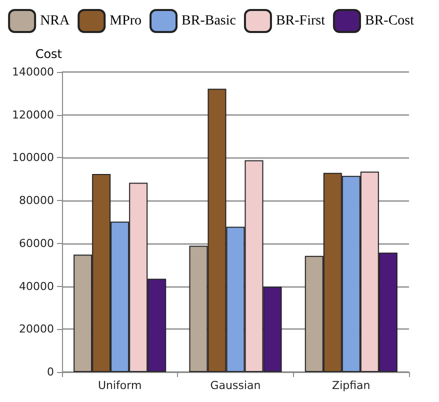  Describe the element at coordinates (209, 21) in the screenshot. I see `legend-label: BR-Basic` at that location.